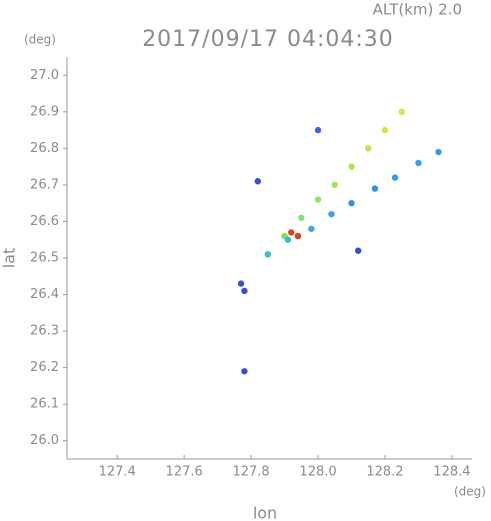 The image size is (491, 521). Describe the element at coordinates (470, 492) in the screenshot. I see `x-unit: (deg)` at that location.